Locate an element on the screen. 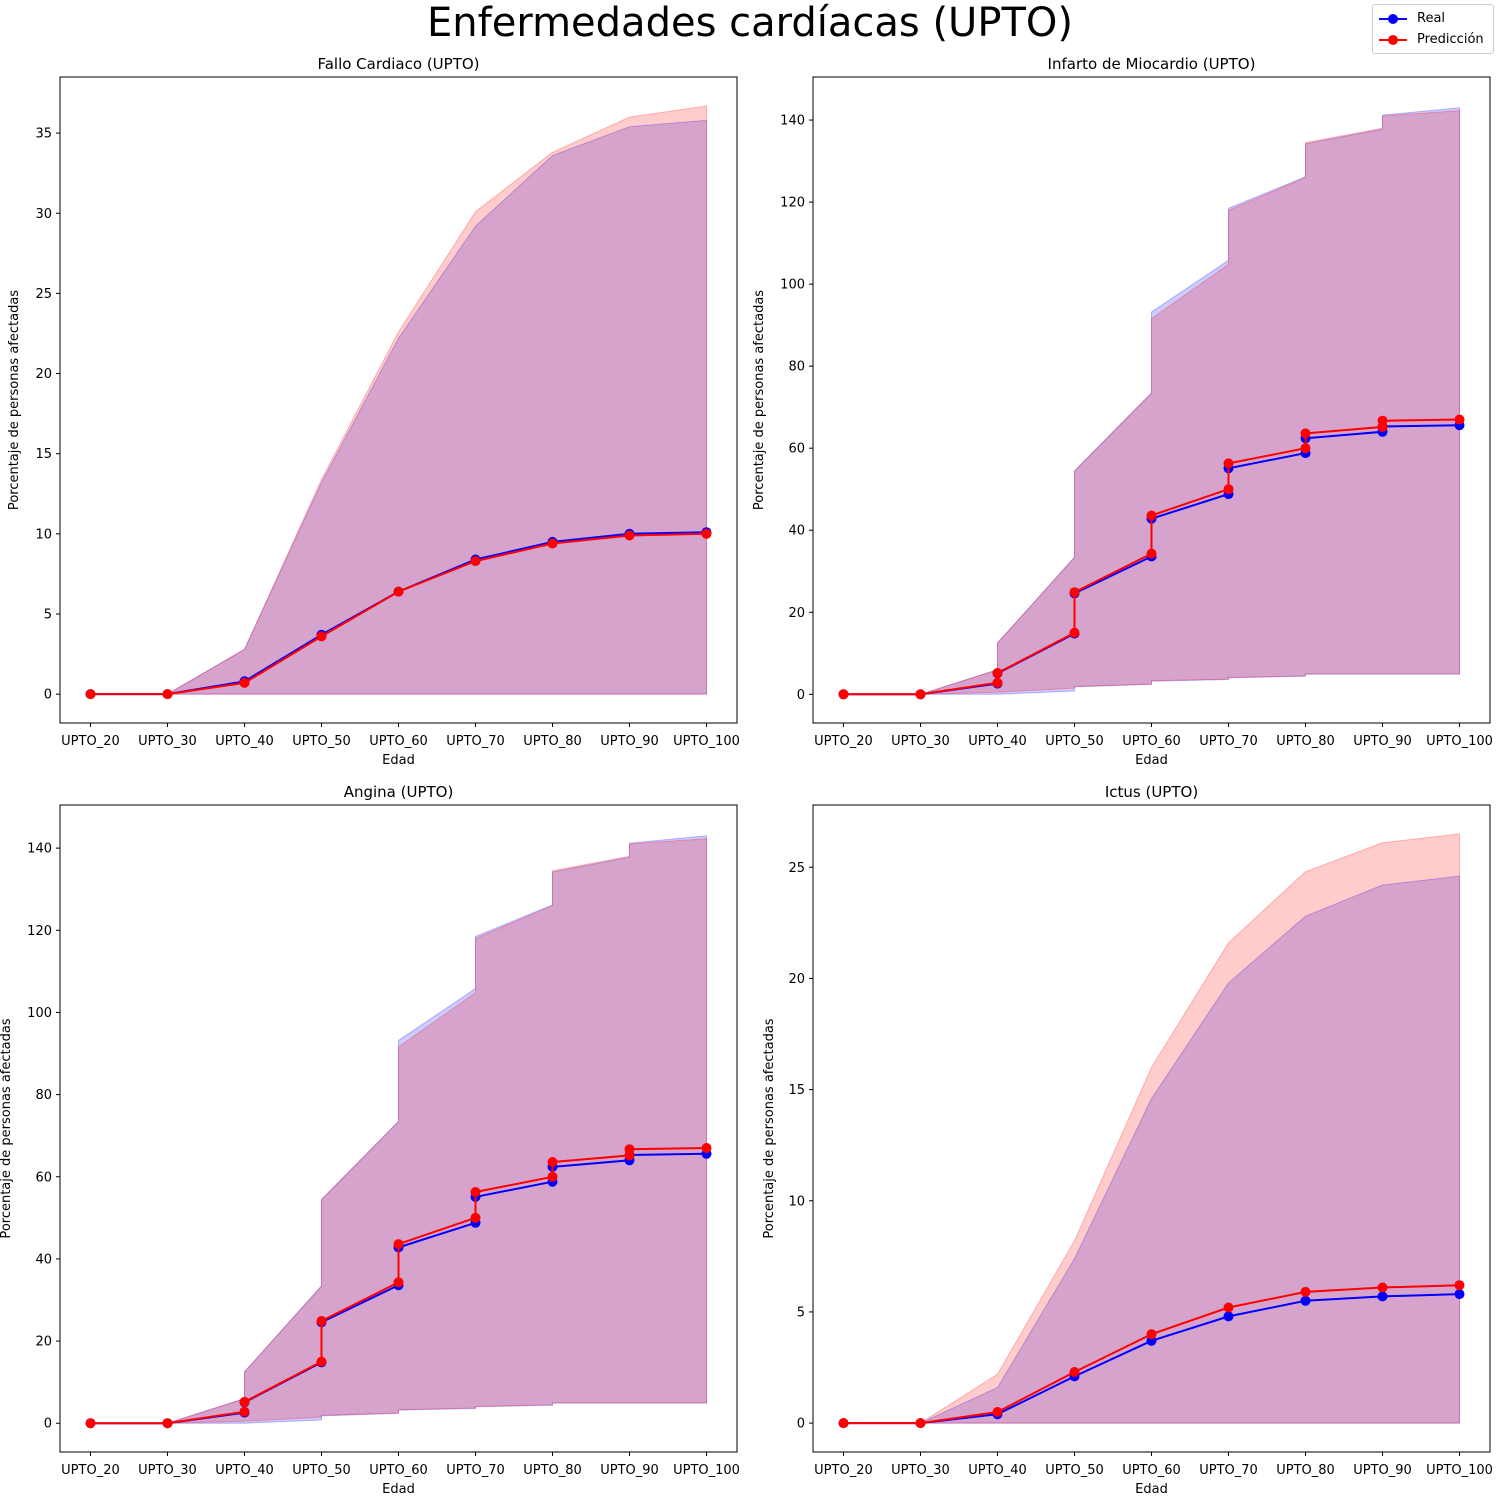  legend-real-label: Real is located at coordinates (1431, 18).